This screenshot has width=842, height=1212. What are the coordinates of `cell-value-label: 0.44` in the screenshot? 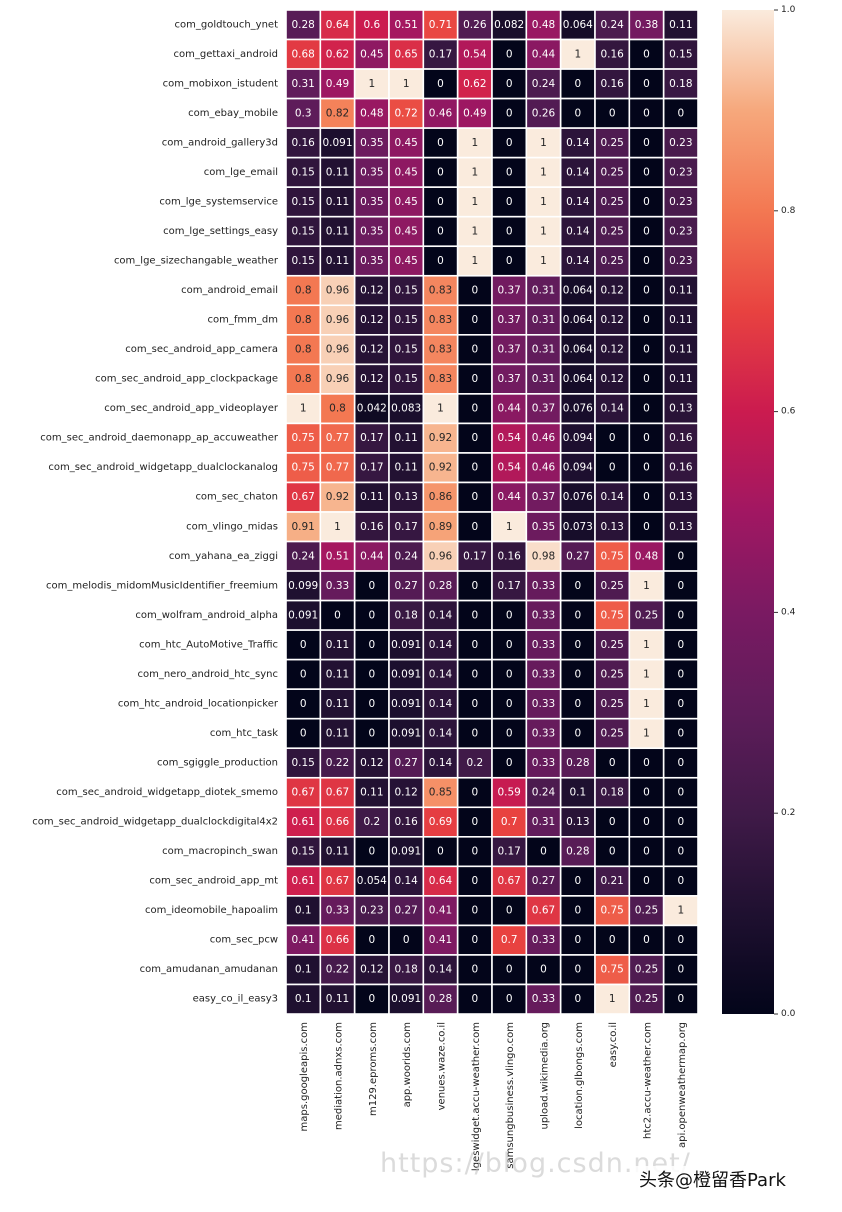 It's located at (509, 497).